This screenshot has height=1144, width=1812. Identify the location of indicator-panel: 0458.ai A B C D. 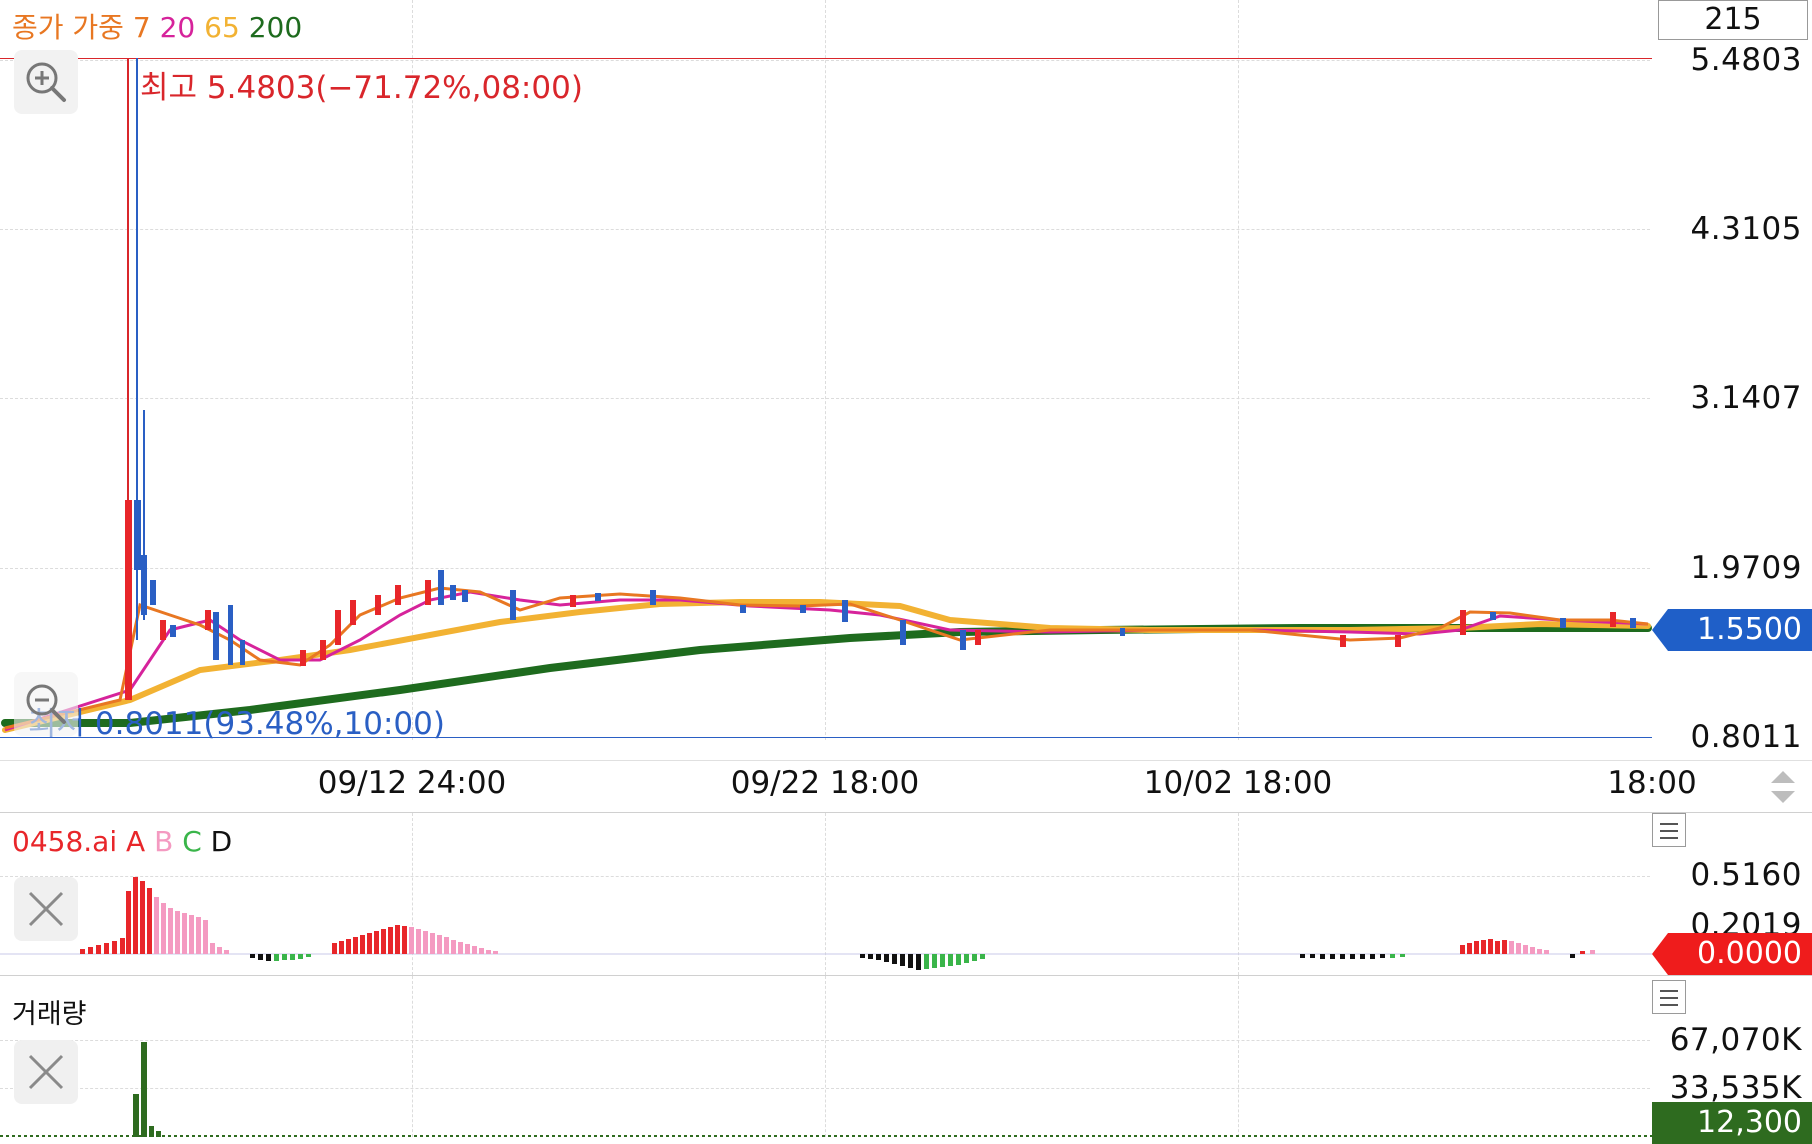
(906, 894).